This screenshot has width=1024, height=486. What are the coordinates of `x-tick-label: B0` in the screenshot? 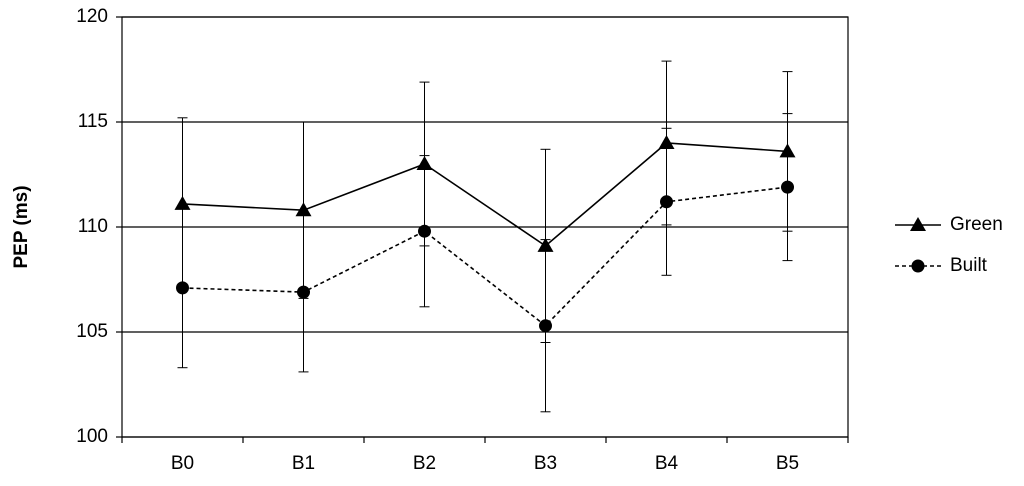 It's located at (182, 463).